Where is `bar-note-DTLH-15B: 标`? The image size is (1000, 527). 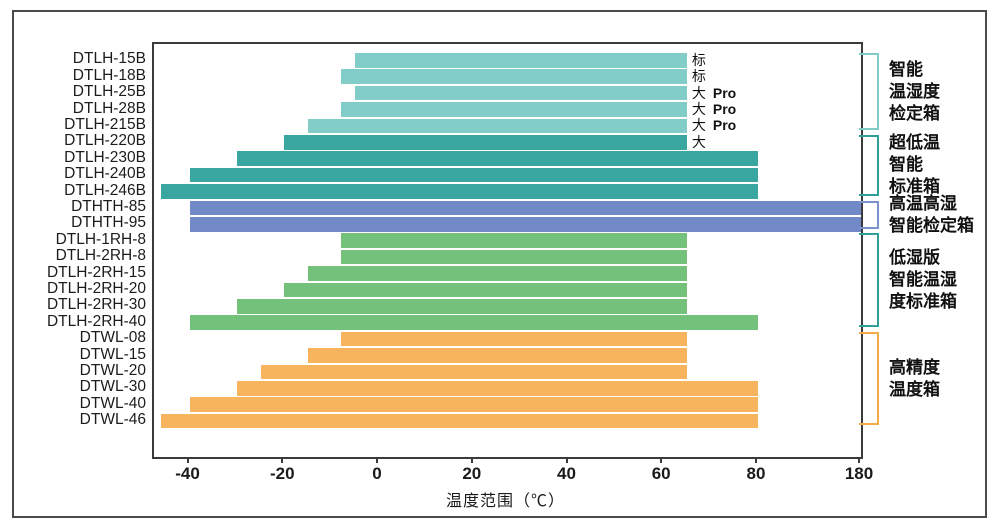
bar-note-DTLH-15B: 标 is located at coordinates (698, 59).